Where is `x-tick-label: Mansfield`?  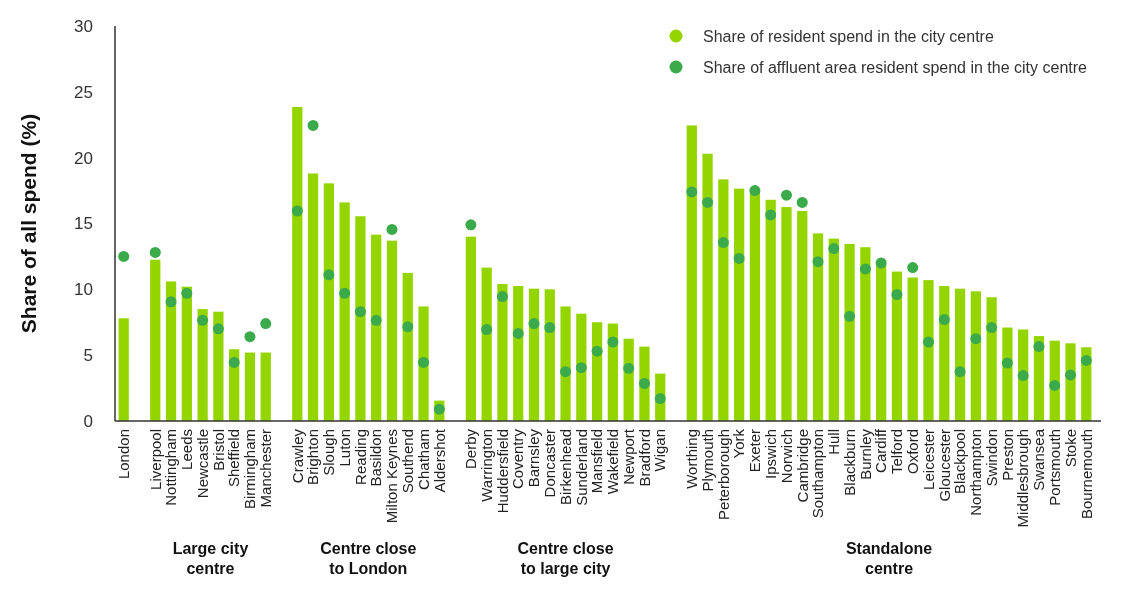 x-tick-label: Mansfield is located at coordinates (597, 461).